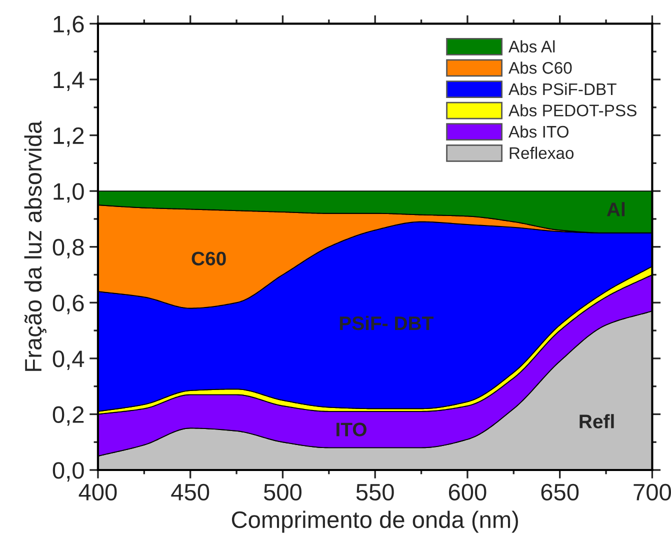 Image resolution: width=671 pixels, height=551 pixels. What do you see at coordinates (283, 492) in the screenshot?
I see `x-tick-label: 500` at bounding box center [283, 492].